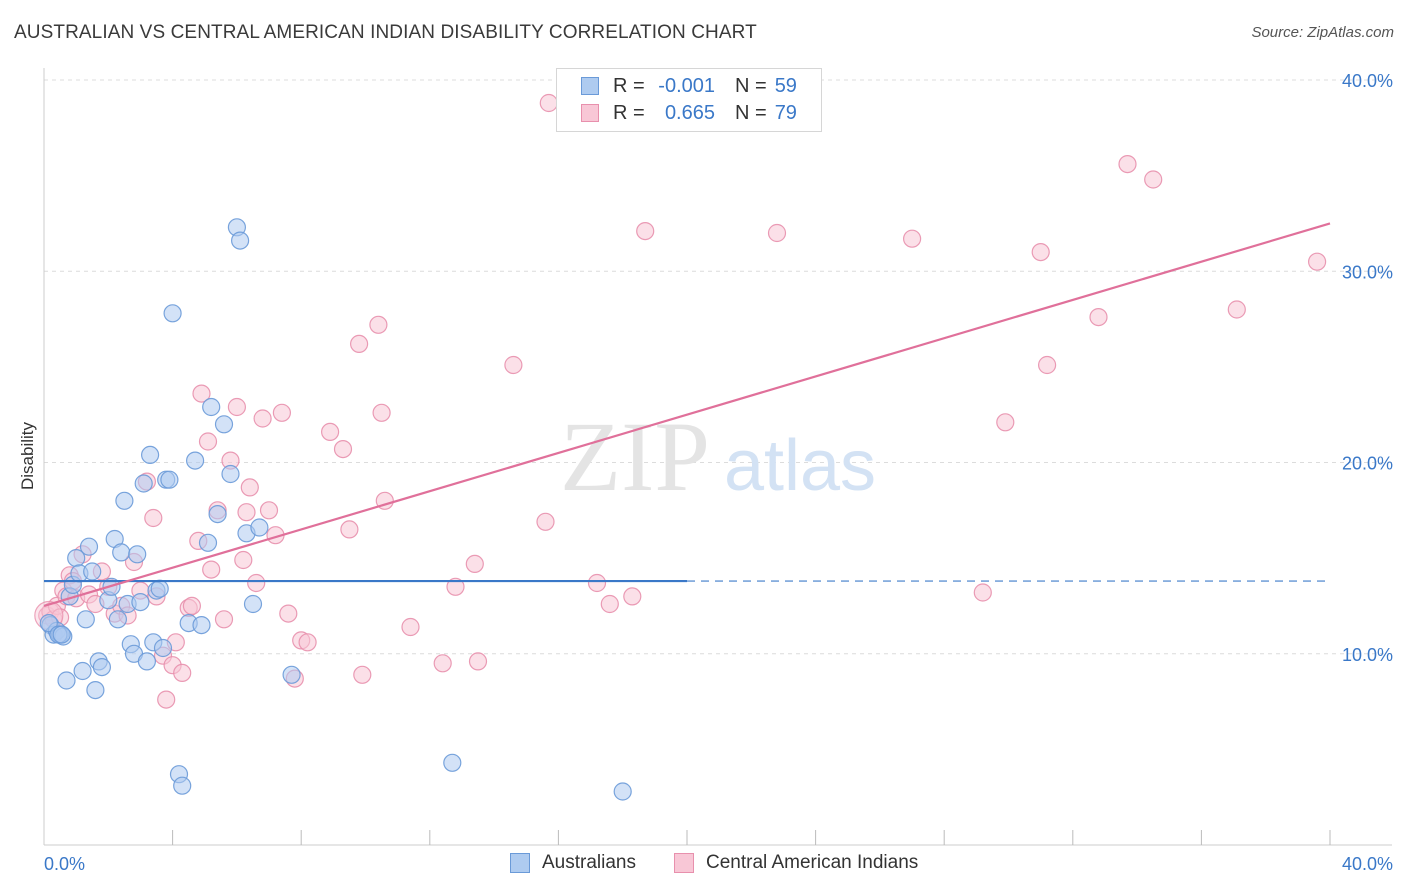  I want to click on watermark: ZIP atlas, so click(718, 456).